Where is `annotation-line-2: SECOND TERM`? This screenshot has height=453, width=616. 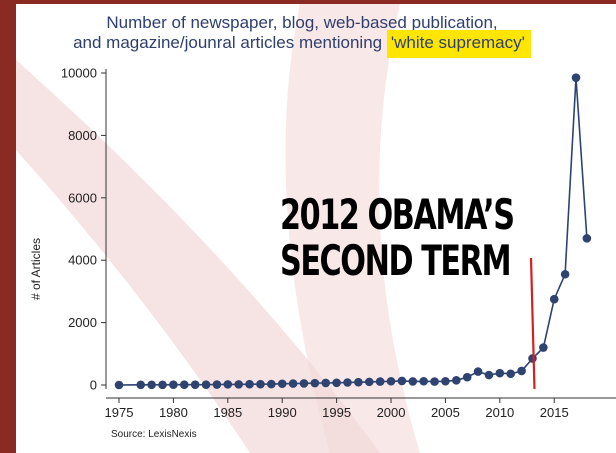 annotation-line-2: SECOND TERM is located at coordinates (396, 260).